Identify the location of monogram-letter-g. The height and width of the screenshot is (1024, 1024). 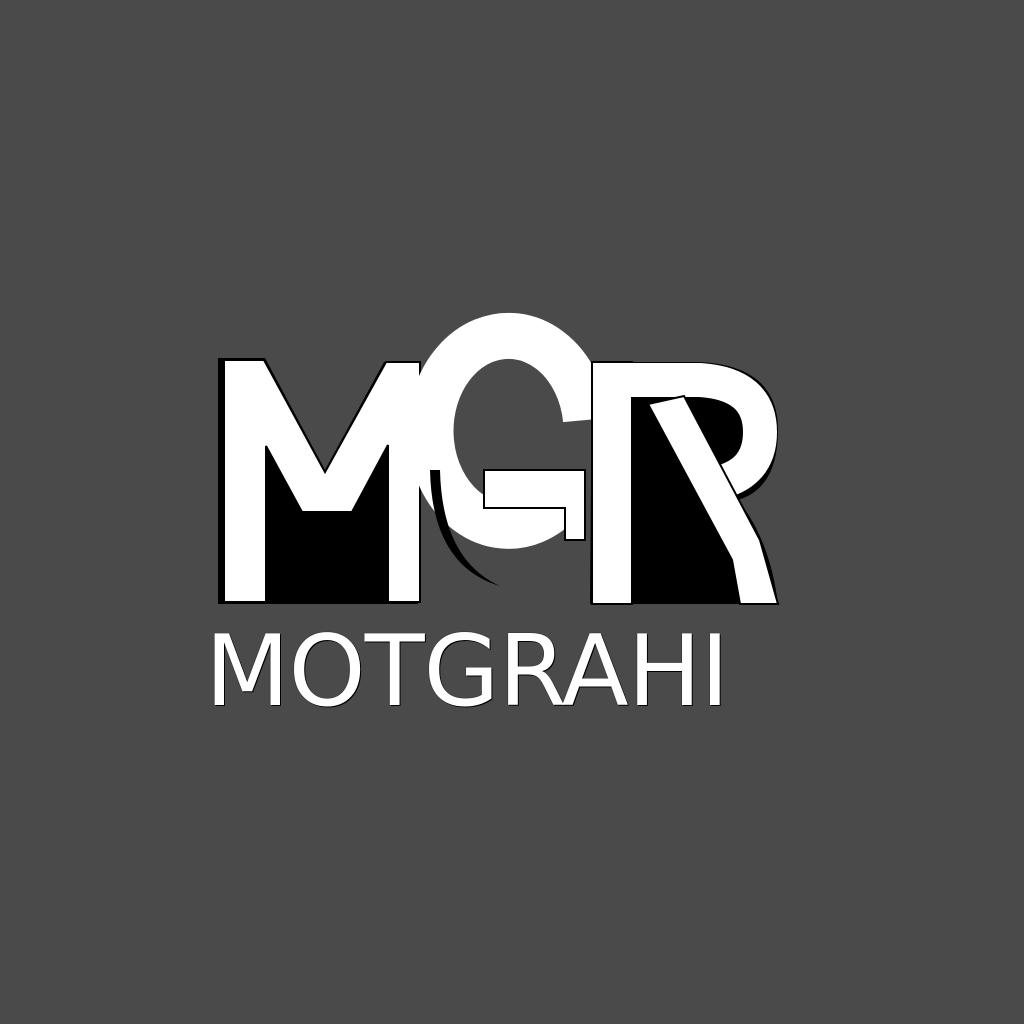
(508, 449).